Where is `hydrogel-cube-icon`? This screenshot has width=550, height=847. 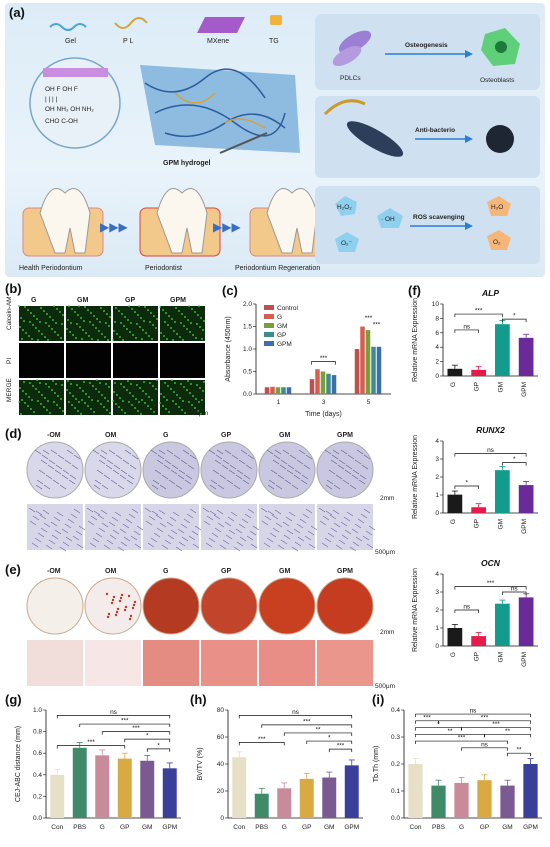 hydrogel-cube-icon is located at coordinates (220, 109).